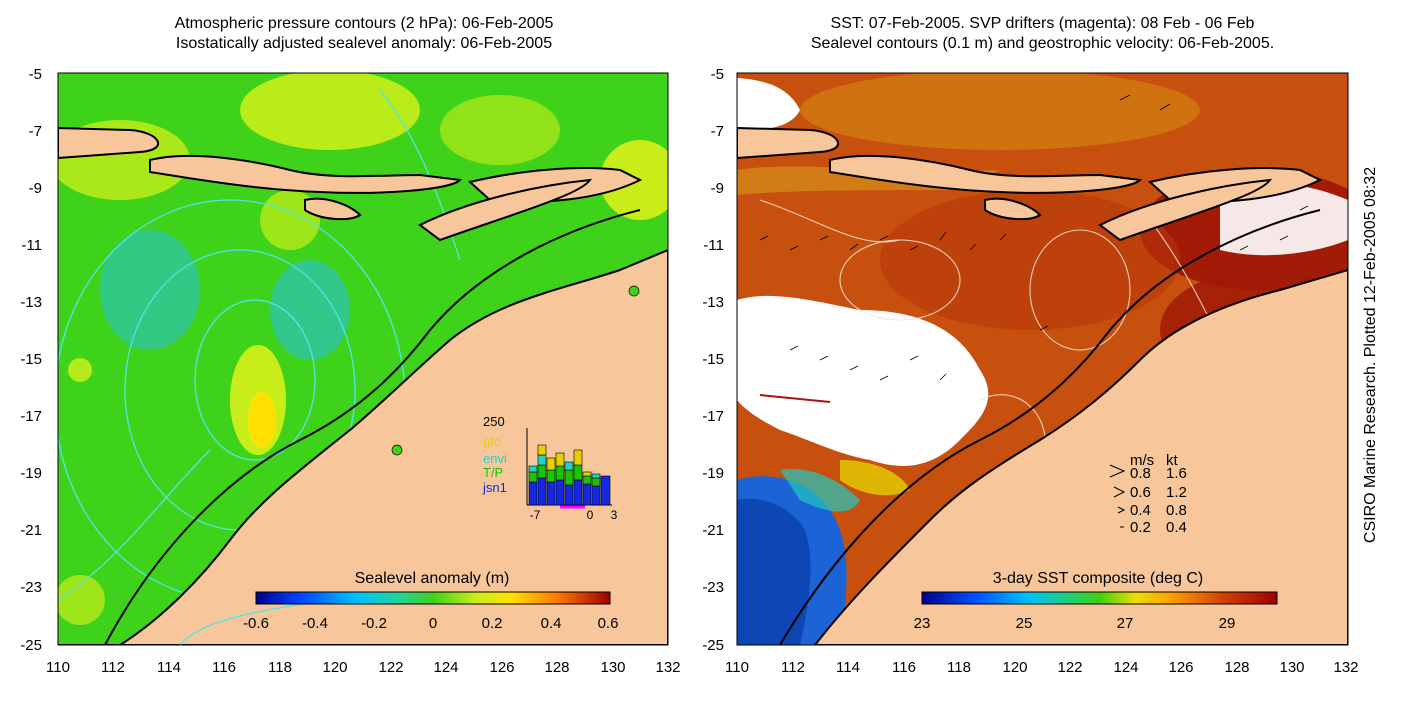 The width and height of the screenshot is (1418, 709). Describe the element at coordinates (713, 416) in the screenshot. I see `right-y-tick: -17` at that location.